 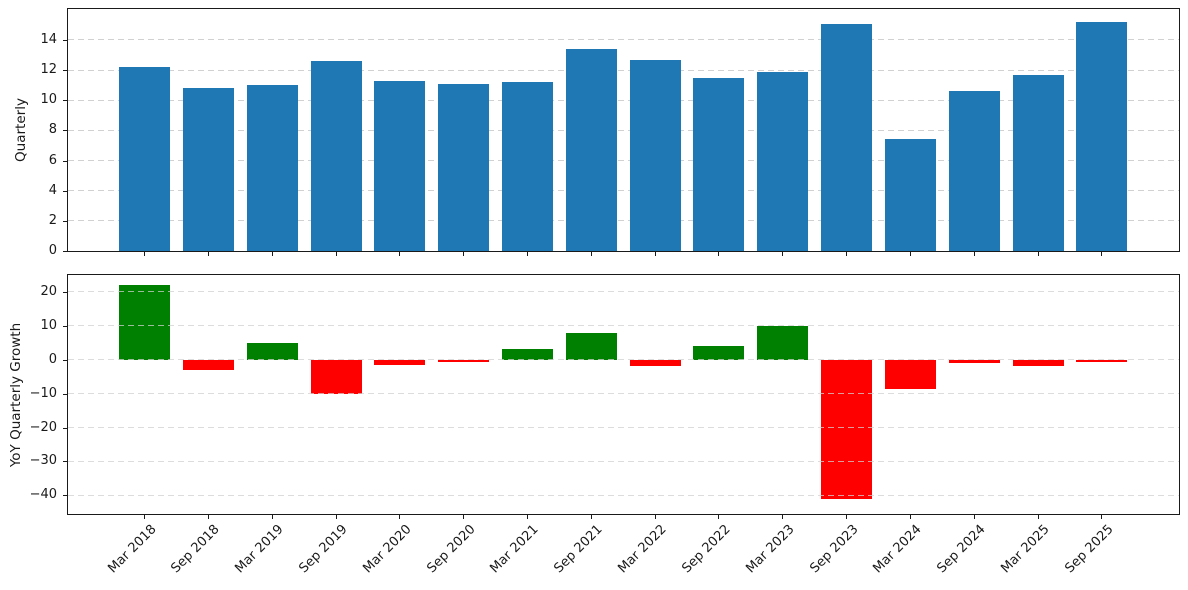 I want to click on x-tick-label: Mar 2019, so click(x=259, y=549).